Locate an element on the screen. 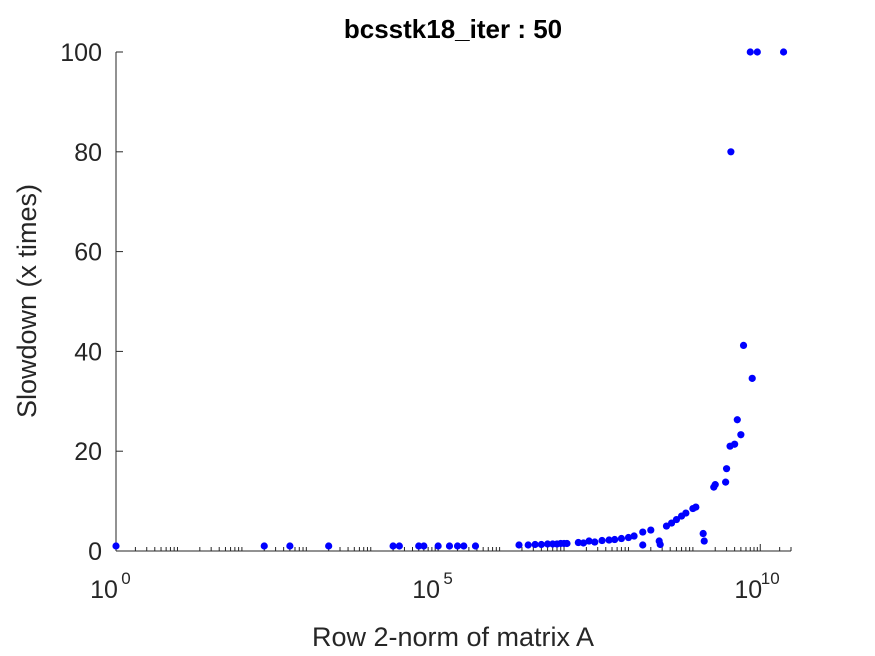 The width and height of the screenshot is (875, 656). x-tick-exponent: 0 is located at coordinates (125, 578).